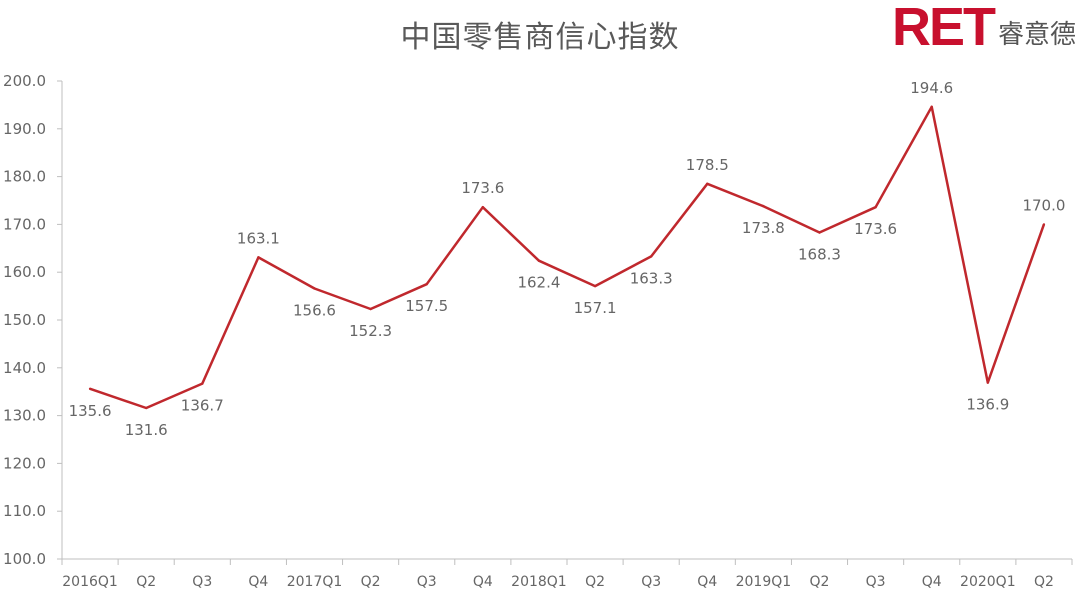 This screenshot has width=1080, height=608. I want to click on data-label: 135.6, so click(90, 411).